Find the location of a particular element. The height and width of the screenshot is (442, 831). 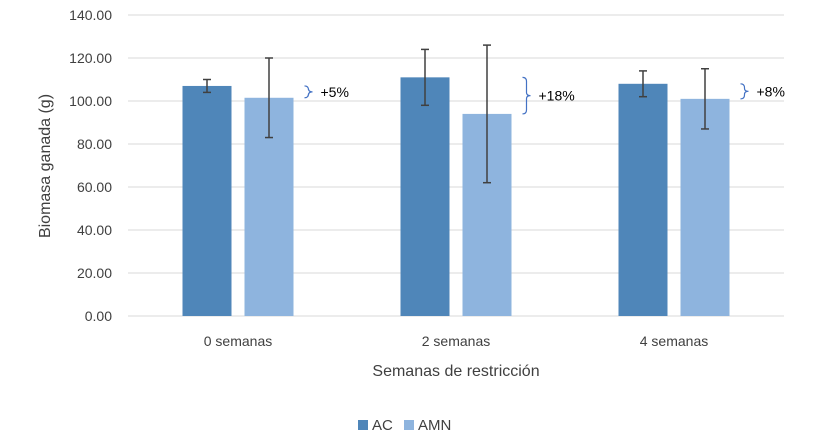

annotation-label: +18% is located at coordinates (557, 96).